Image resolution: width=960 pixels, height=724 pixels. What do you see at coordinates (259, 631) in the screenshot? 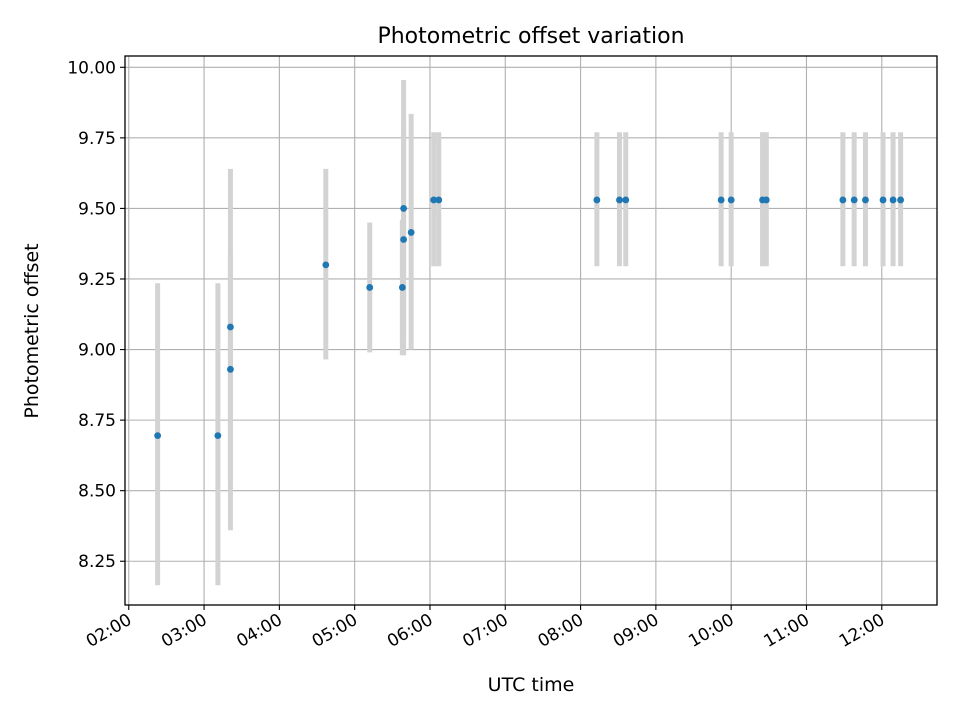
I see `x-tick-label: 04:00` at bounding box center [259, 631].